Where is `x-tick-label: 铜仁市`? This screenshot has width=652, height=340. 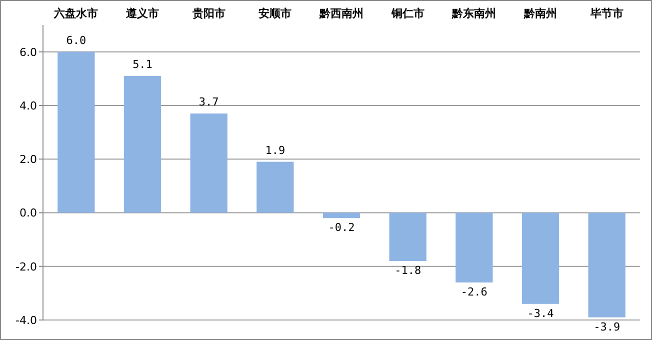 x-tick-label: 铜仁市 is located at coordinates (407, 13).